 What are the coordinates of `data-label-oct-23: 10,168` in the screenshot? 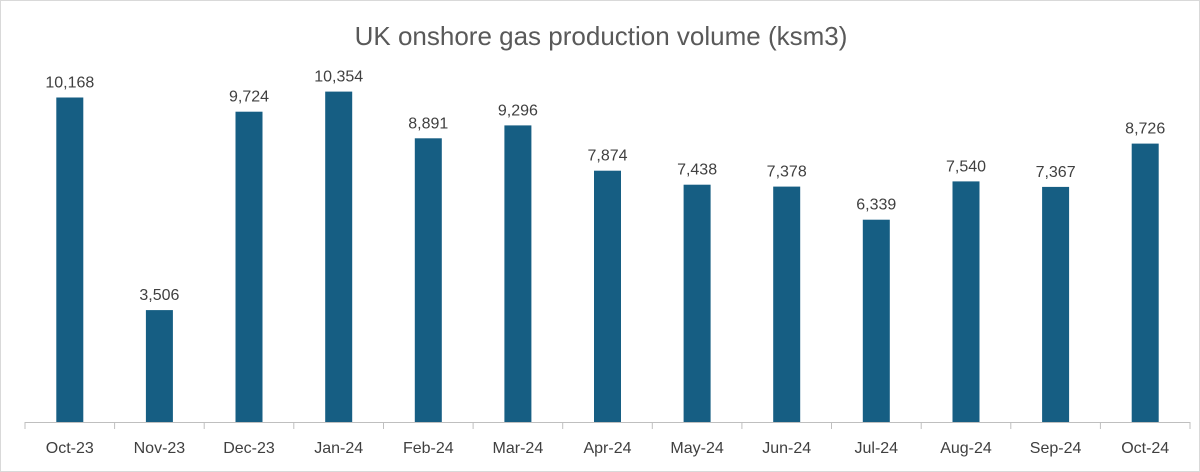 It's located at (69, 83).